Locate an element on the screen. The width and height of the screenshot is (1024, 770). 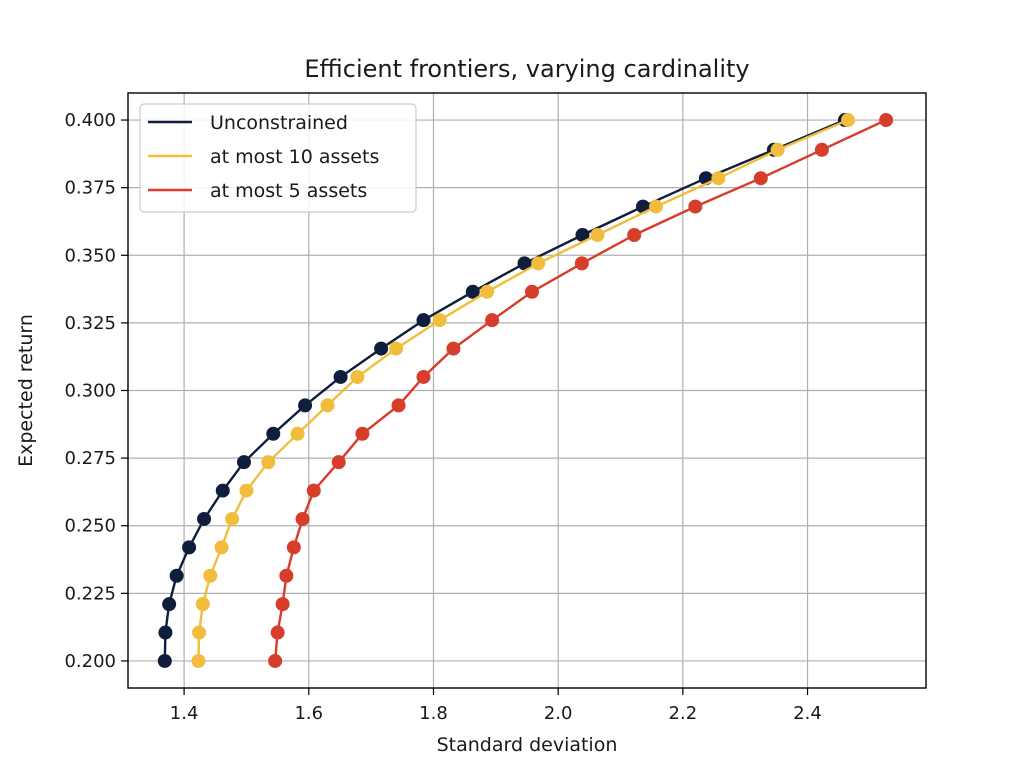
y-tick-label: 0.275 is located at coordinates (90, 458).